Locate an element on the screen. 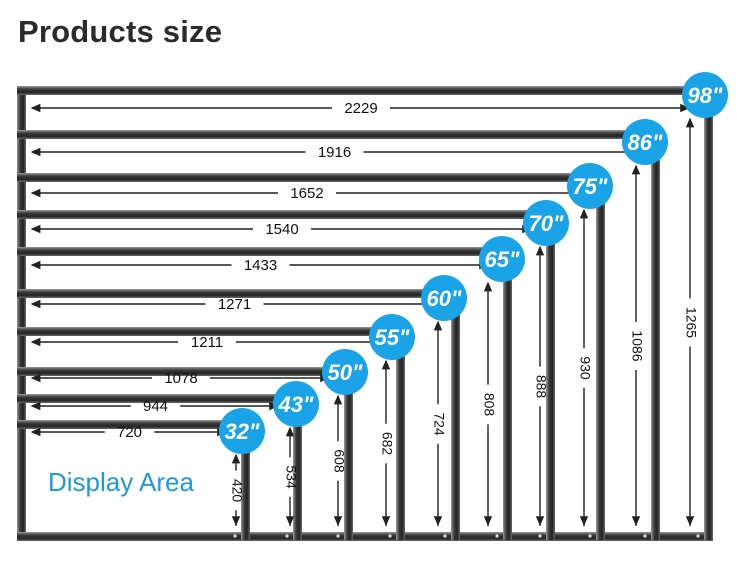  size-badge-label-6: 55" is located at coordinates (392, 337).